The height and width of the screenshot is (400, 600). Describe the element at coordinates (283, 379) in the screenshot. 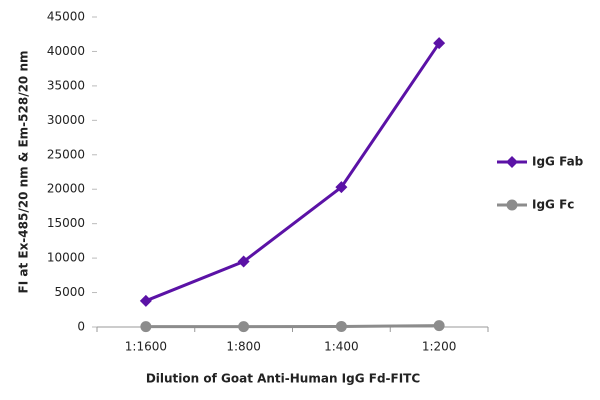

I see `x-axis-title: Dilution of Goat Anti-Human IgG Fd-FITC` at that location.